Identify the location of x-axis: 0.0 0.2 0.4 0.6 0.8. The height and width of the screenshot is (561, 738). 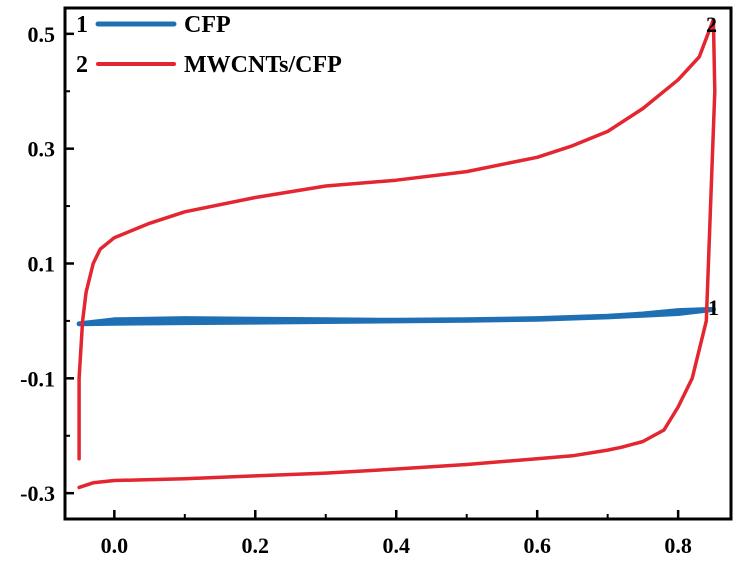
(396, 534).